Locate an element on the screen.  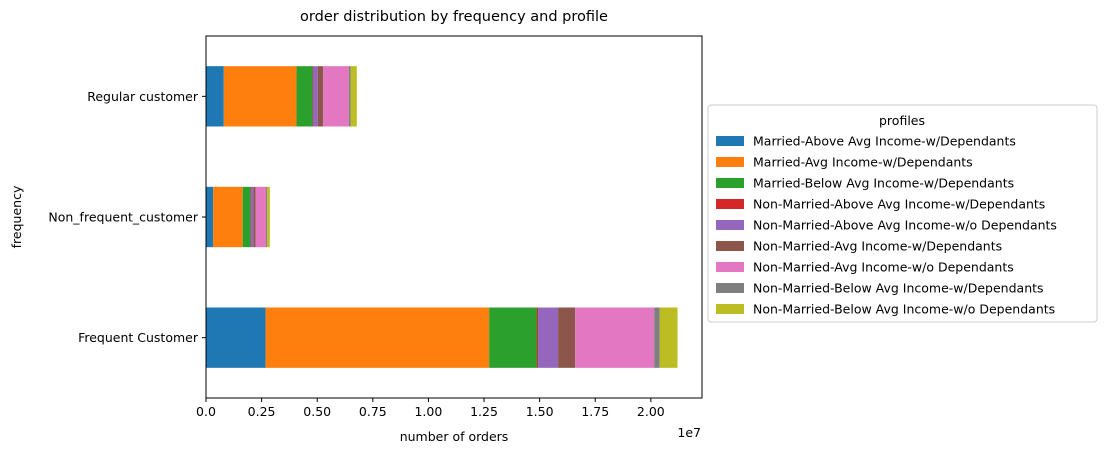
x-axis-scale-label: 1e7 is located at coordinates (689, 432).